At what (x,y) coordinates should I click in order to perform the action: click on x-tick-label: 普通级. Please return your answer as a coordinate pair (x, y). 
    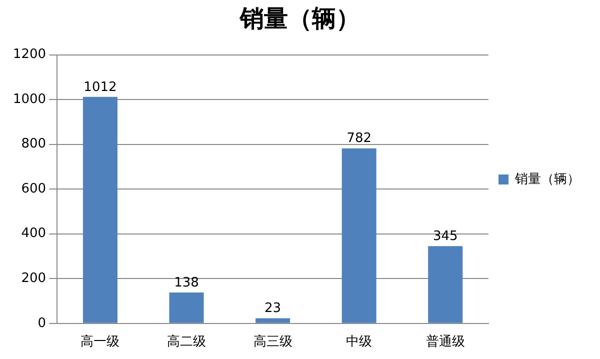
    Looking at the image, I should click on (445, 342).